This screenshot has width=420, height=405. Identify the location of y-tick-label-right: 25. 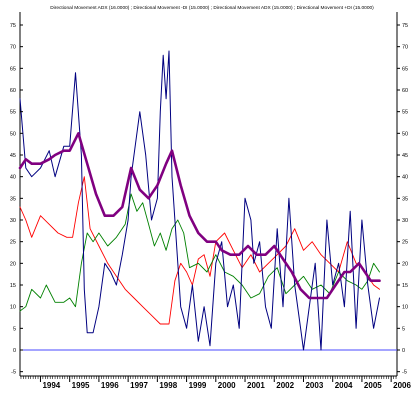
(405, 243).